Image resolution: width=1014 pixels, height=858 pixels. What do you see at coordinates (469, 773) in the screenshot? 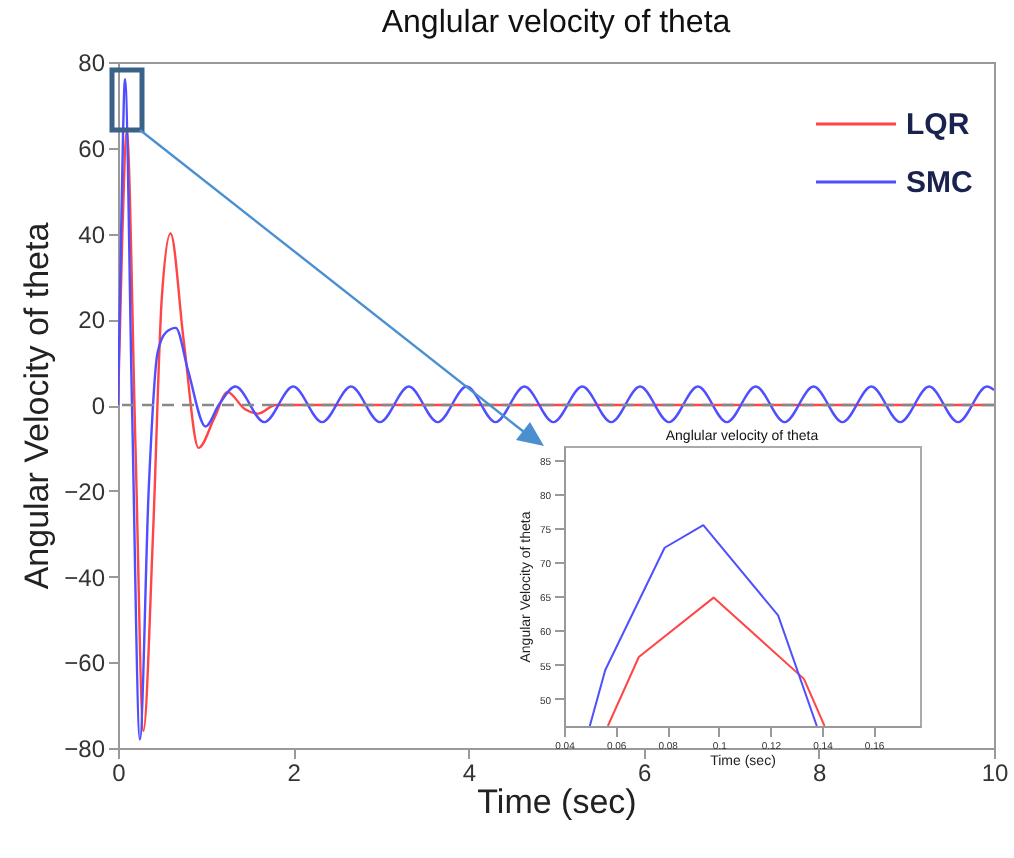
I see `x-tick-label: 4` at bounding box center [469, 773].